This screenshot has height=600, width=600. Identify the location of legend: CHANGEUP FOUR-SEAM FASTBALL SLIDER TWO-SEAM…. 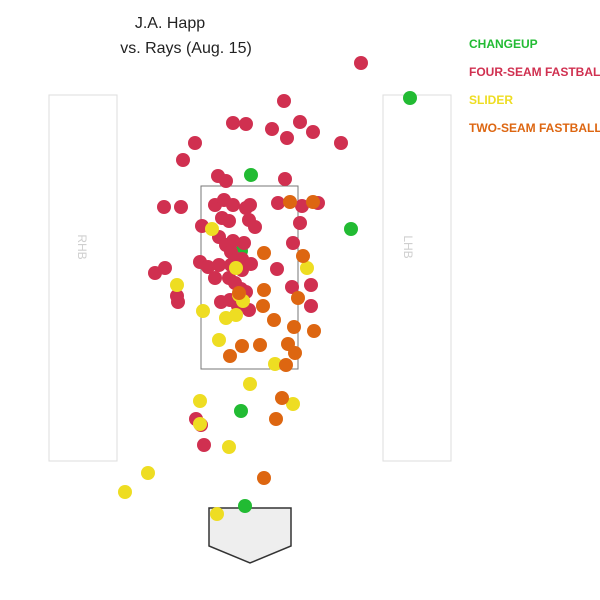
(534, 86).